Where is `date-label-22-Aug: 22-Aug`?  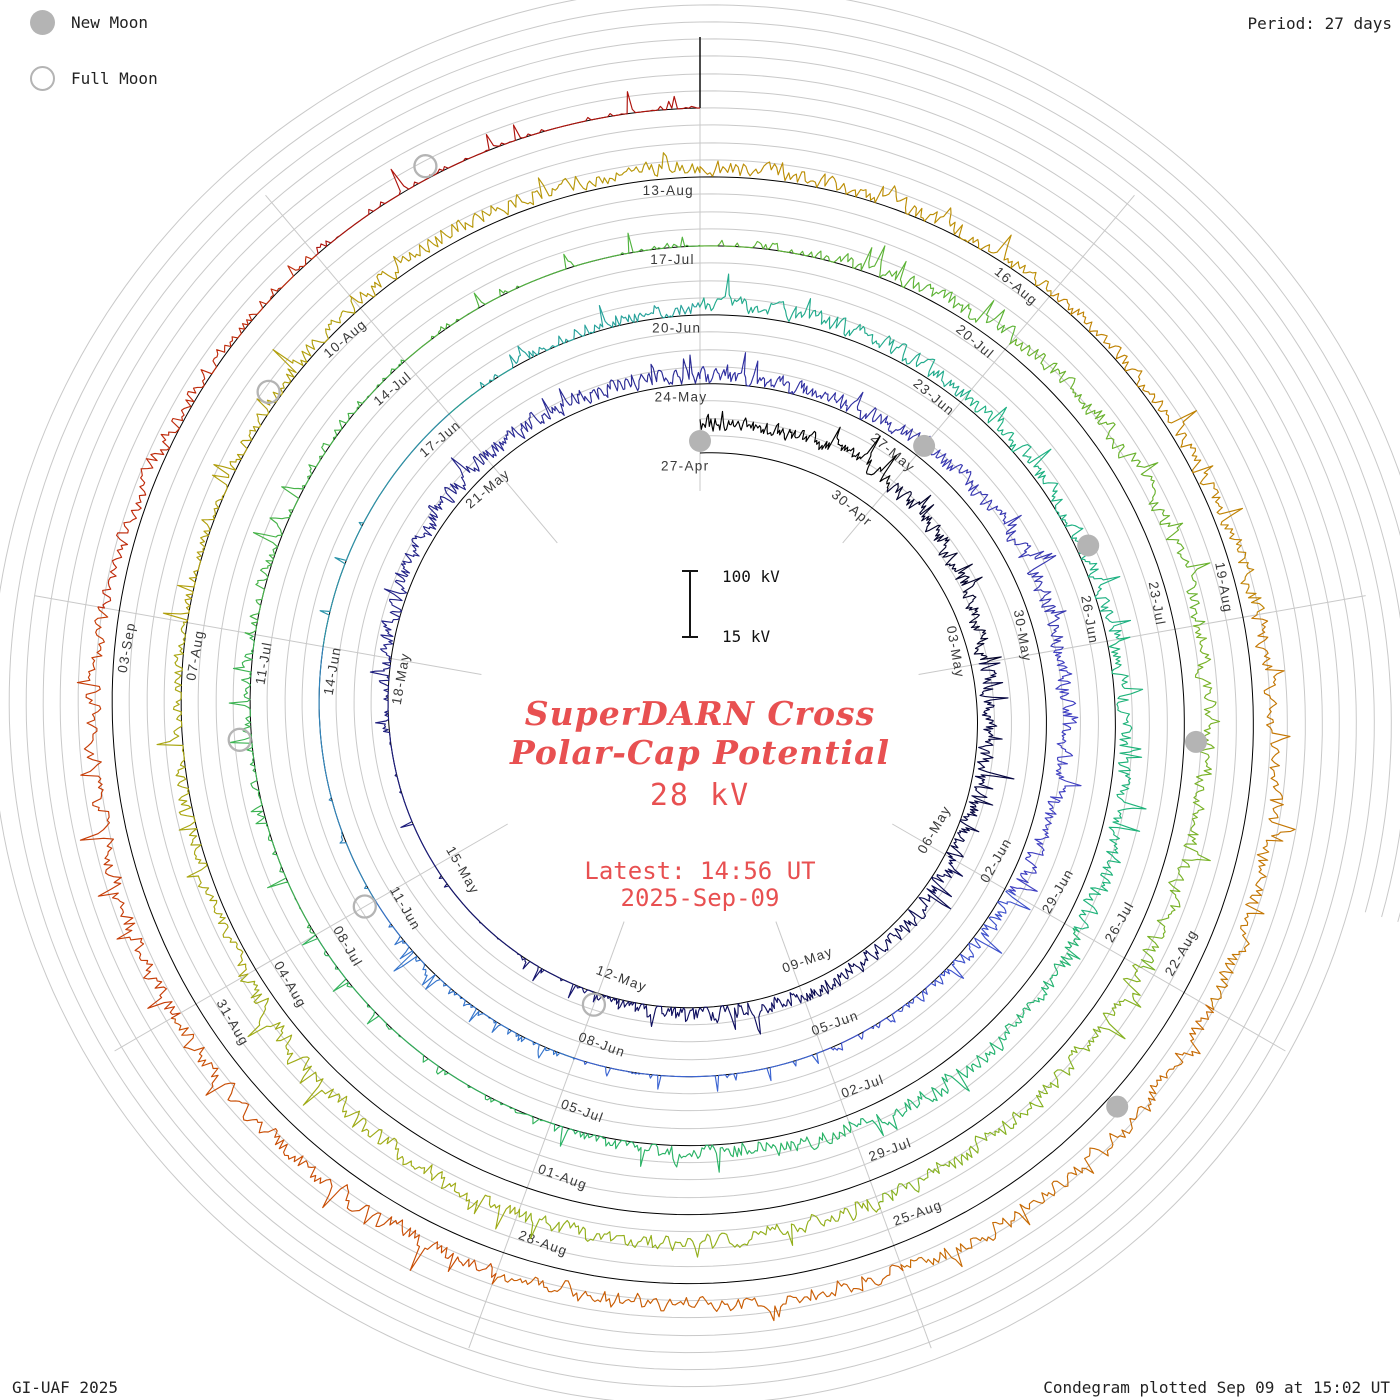
date-label-22-Aug: 22-Aug is located at coordinates (1181, 953).